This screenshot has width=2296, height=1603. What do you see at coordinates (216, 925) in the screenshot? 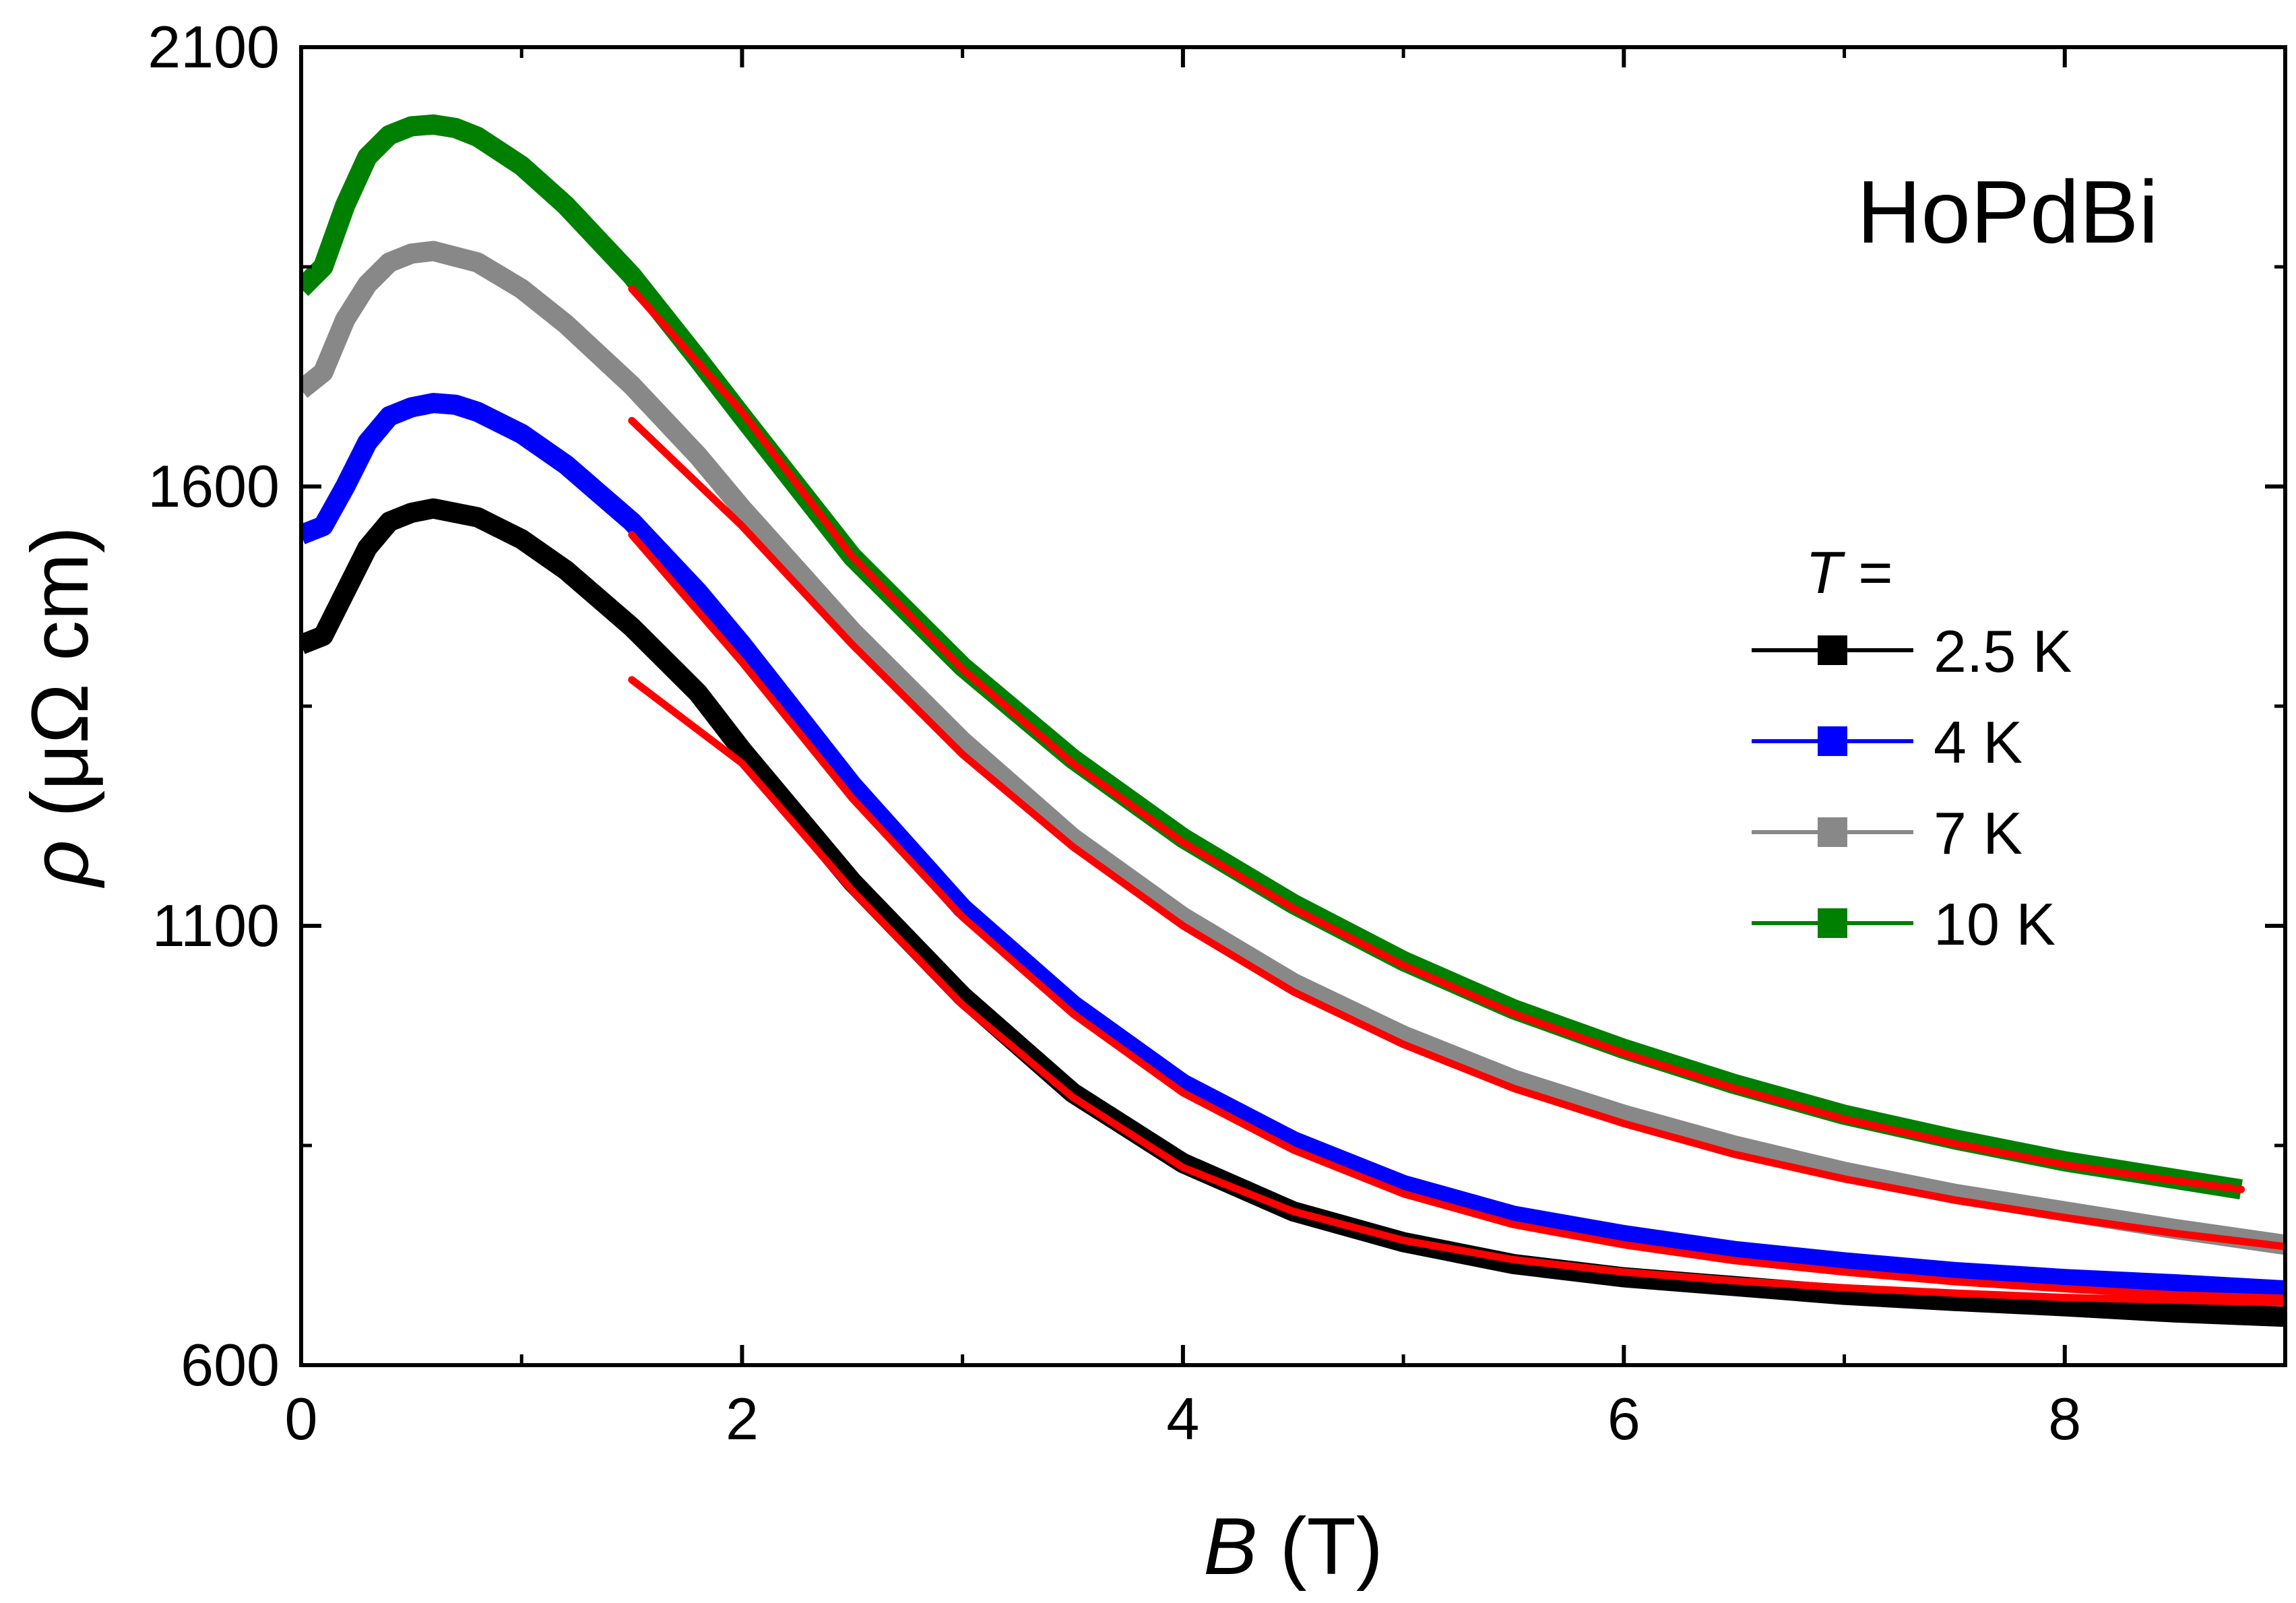
I see `y-tick-label: 1100` at bounding box center [216, 925].